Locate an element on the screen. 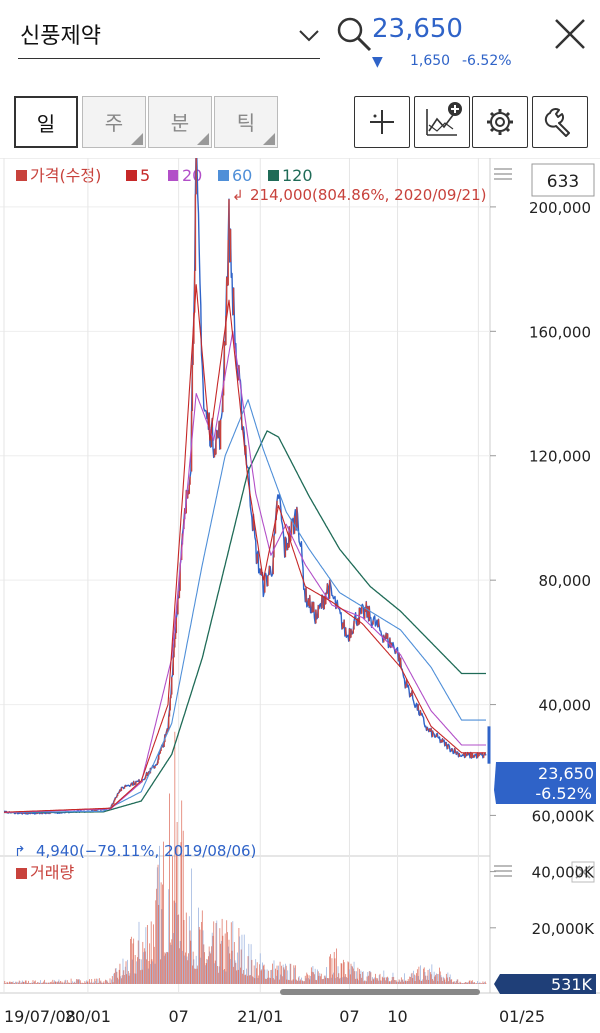  y-tick-label: 120,000 is located at coordinates (560, 457).